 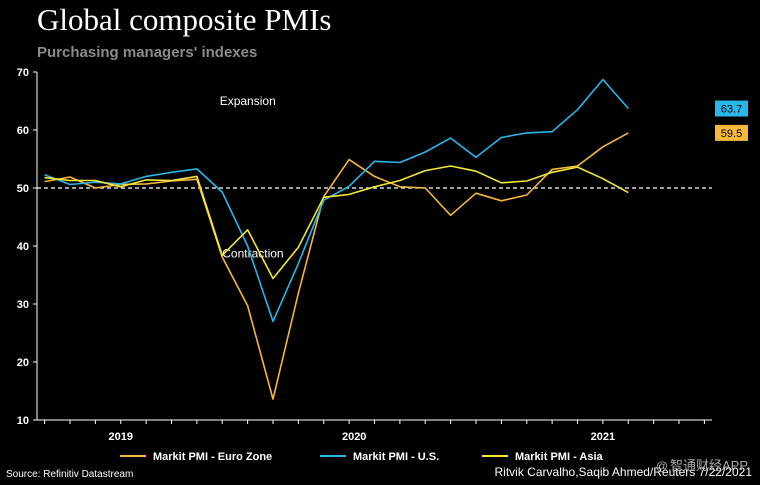 I want to click on legend-label: Markit PMI - Euro Zone, so click(x=212, y=457).